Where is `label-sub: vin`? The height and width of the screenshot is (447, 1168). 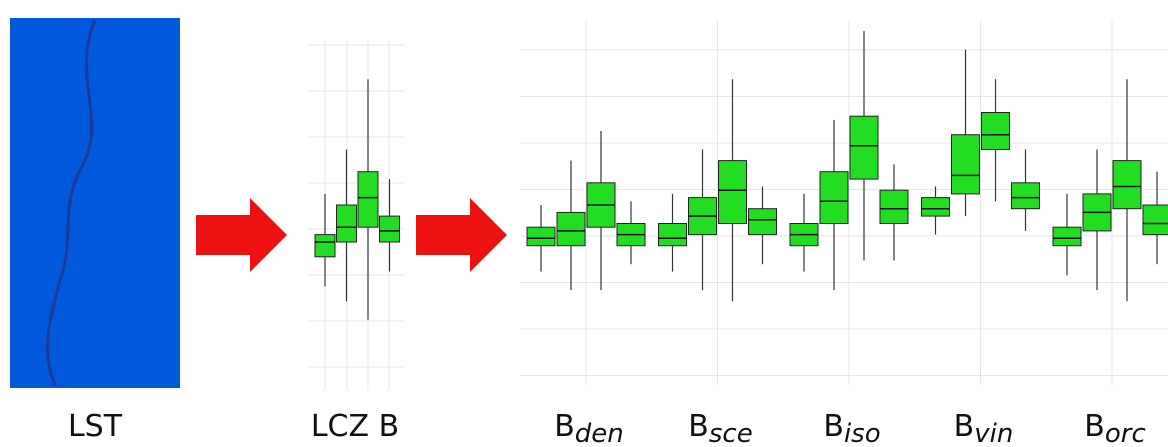
label-sub: vin is located at coordinates (993, 433).